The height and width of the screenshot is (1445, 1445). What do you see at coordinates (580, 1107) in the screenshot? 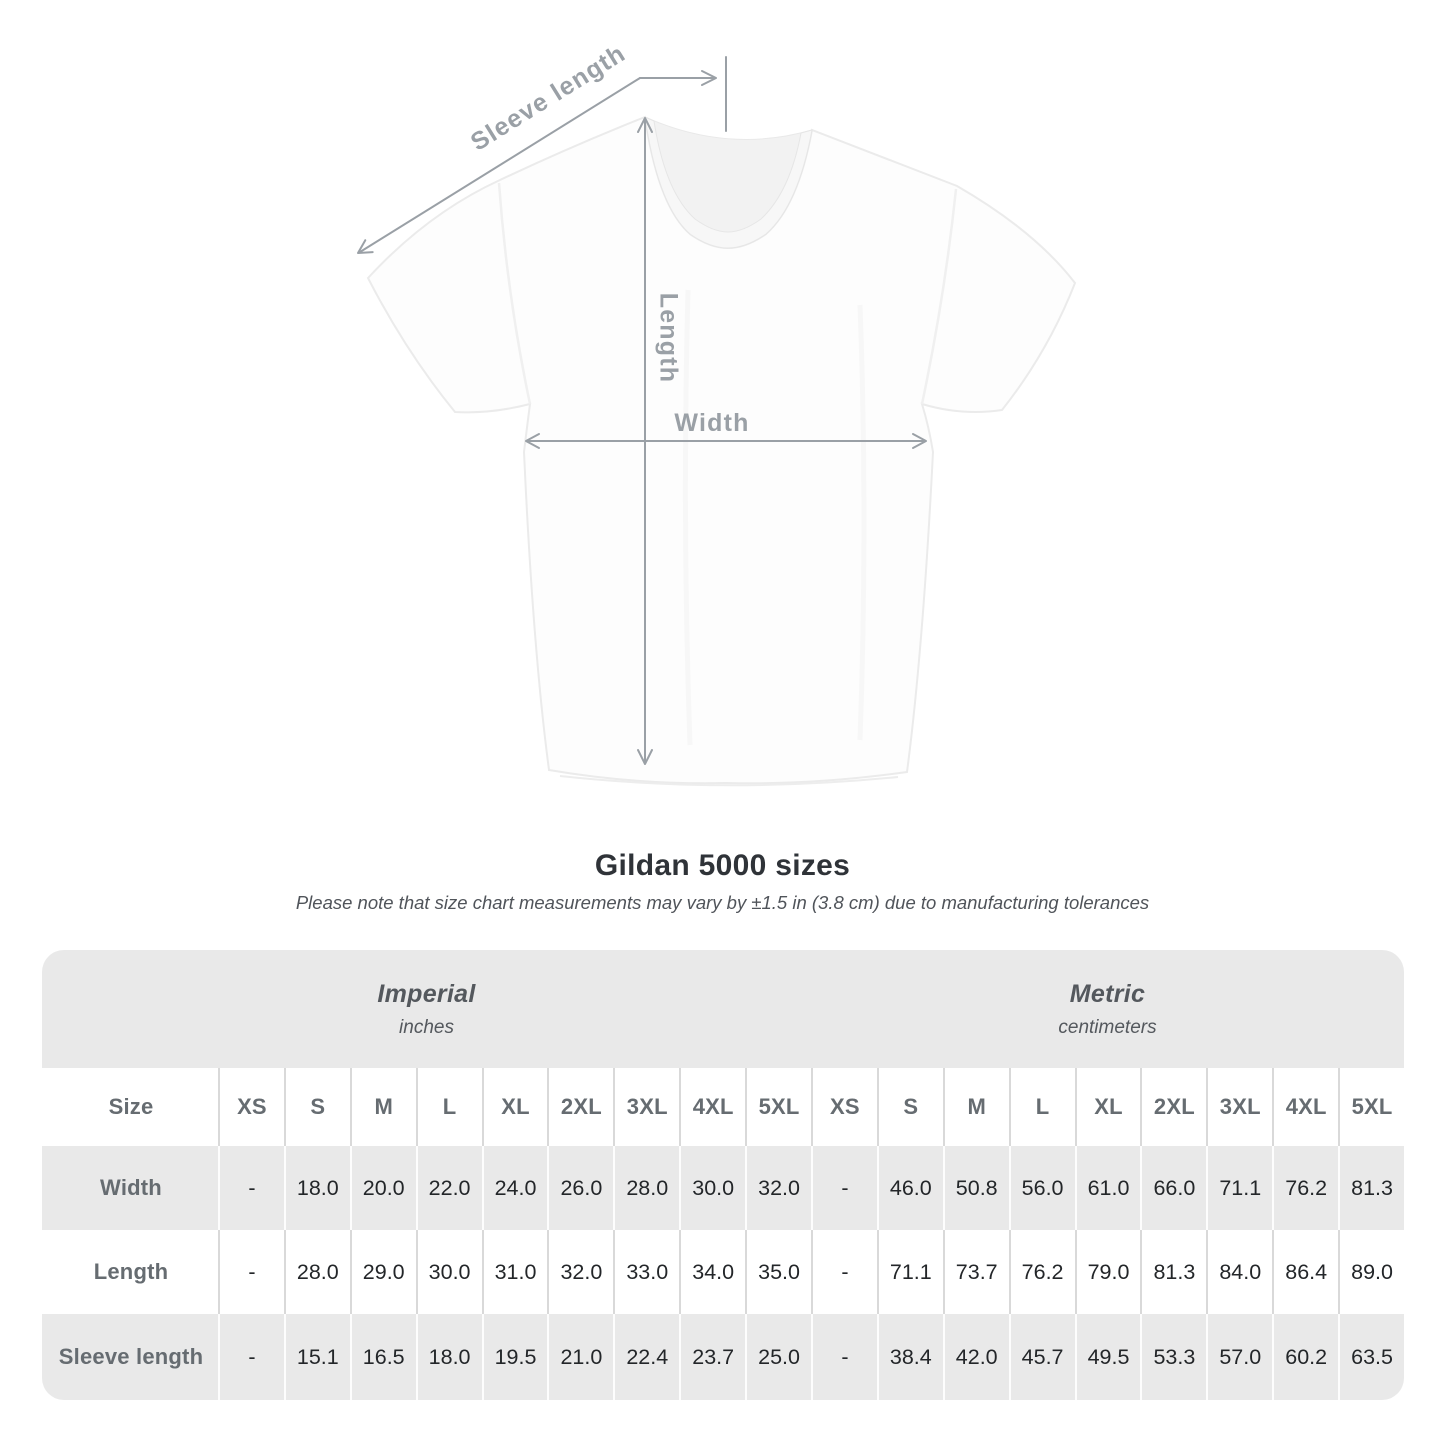
I see `size-header-imperial: 2XL` at bounding box center [580, 1107].